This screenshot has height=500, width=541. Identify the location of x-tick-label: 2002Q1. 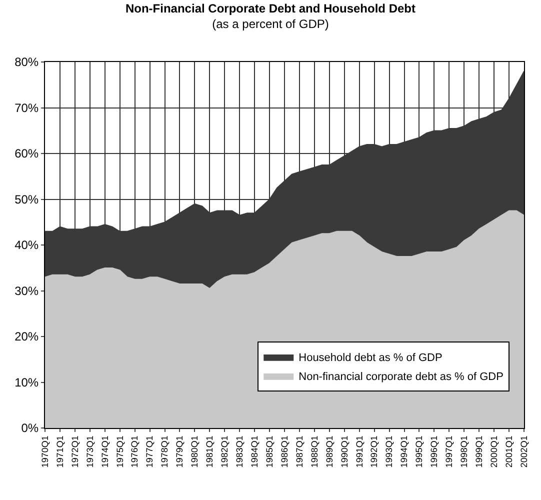
(523, 452).